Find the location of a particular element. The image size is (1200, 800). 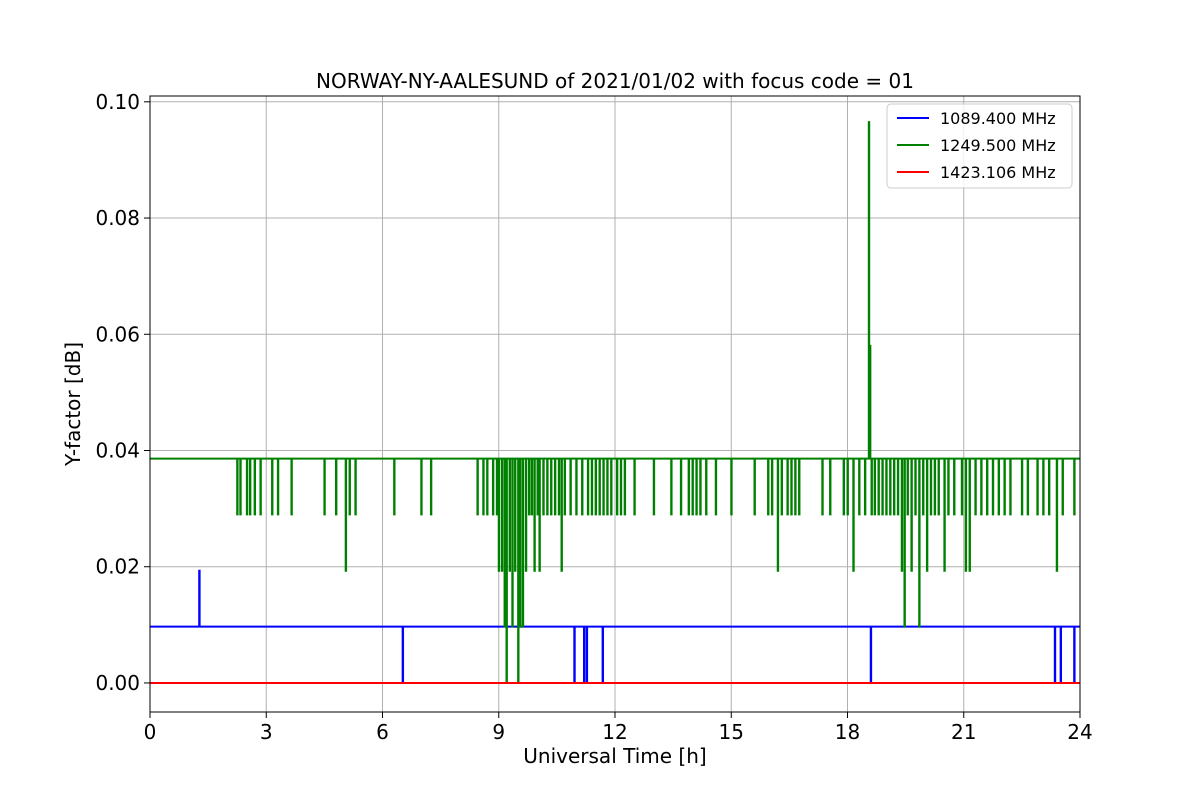

legend-label-2: 1423.106 MHz is located at coordinates (998, 172).